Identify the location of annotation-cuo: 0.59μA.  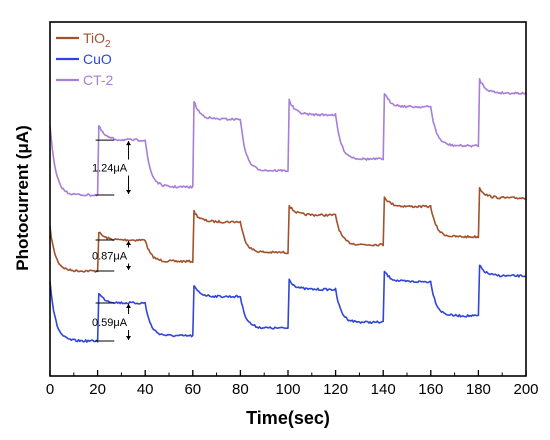
(112, 322).